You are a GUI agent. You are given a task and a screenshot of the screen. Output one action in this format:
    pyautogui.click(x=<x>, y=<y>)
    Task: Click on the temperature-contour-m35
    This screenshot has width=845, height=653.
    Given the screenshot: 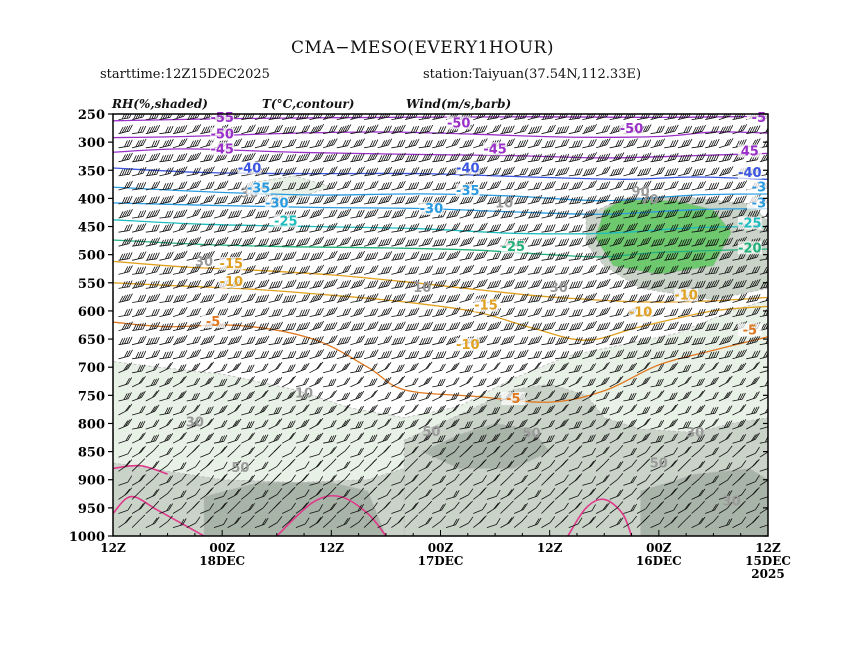 What is the action you would take?
    pyautogui.click(x=440, y=194)
    